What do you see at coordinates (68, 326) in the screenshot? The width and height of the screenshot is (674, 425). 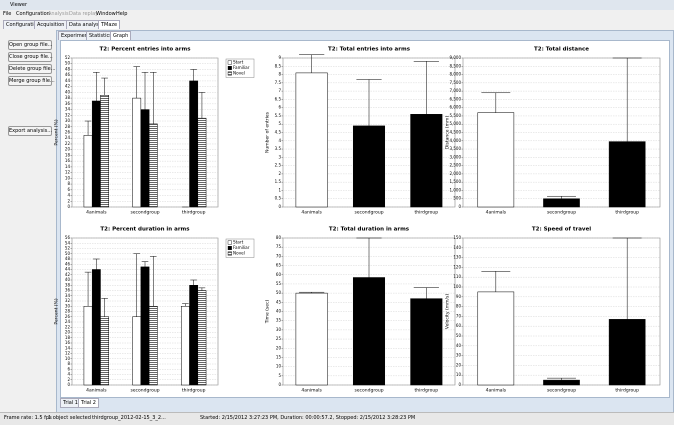 I see `y-tick-label: 22` at bounding box center [68, 326].